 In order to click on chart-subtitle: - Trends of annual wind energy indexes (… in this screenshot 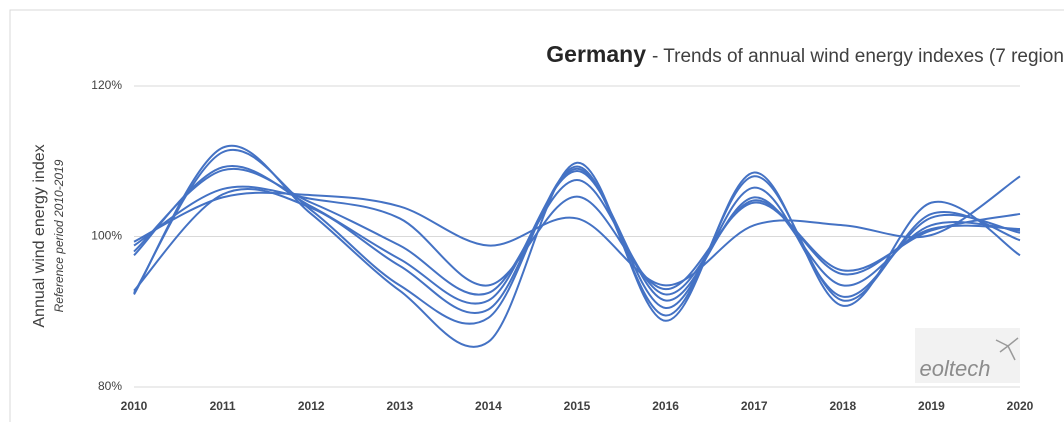, I will do `click(858, 56)`.